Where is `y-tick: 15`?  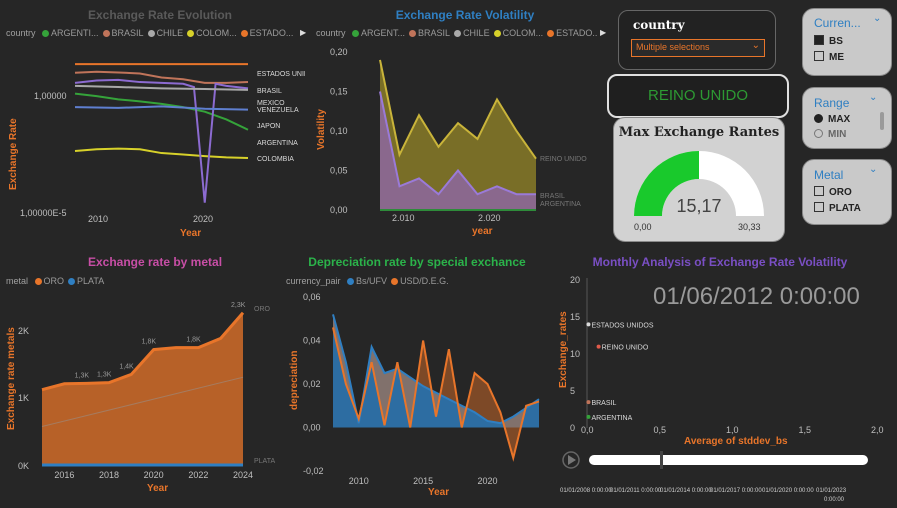
y-tick: 15 is located at coordinates (575, 317).